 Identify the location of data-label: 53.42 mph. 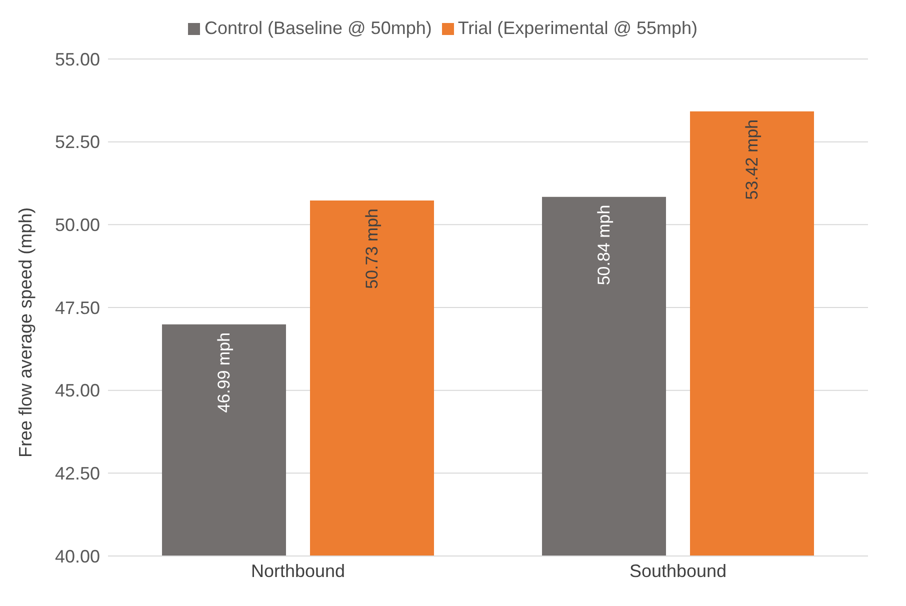
(752, 159).